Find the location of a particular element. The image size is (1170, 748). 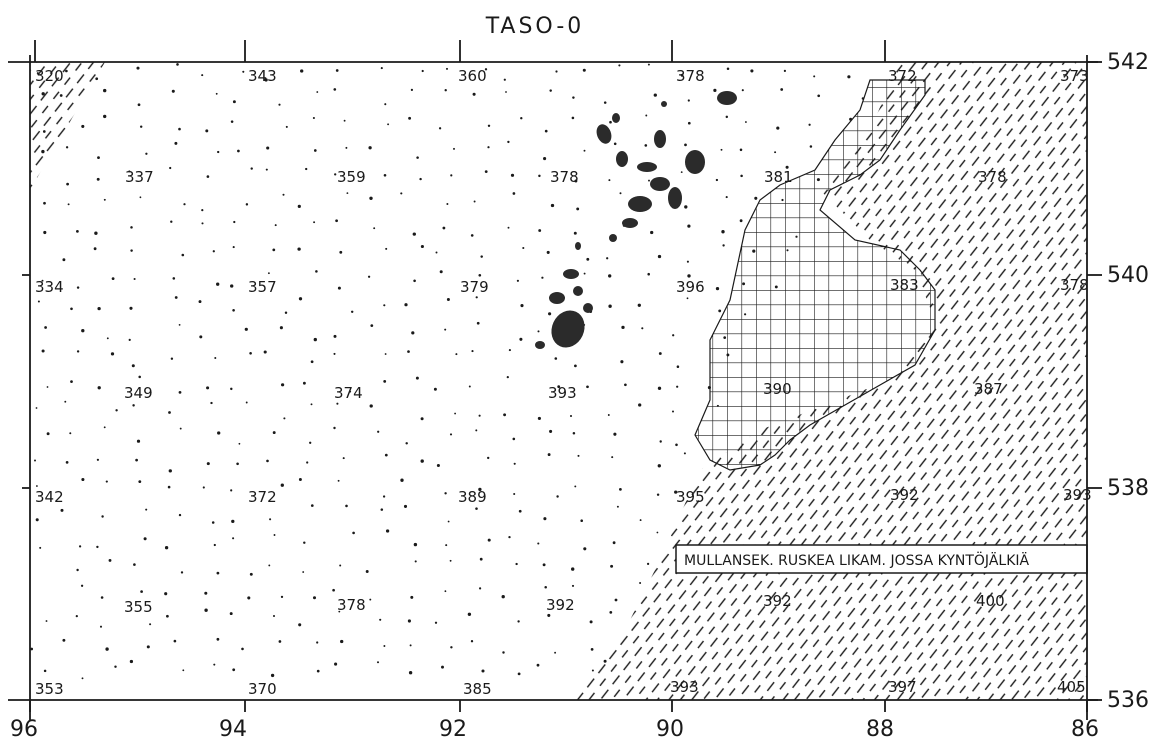

cell-value: 353 is located at coordinates (49, 689).